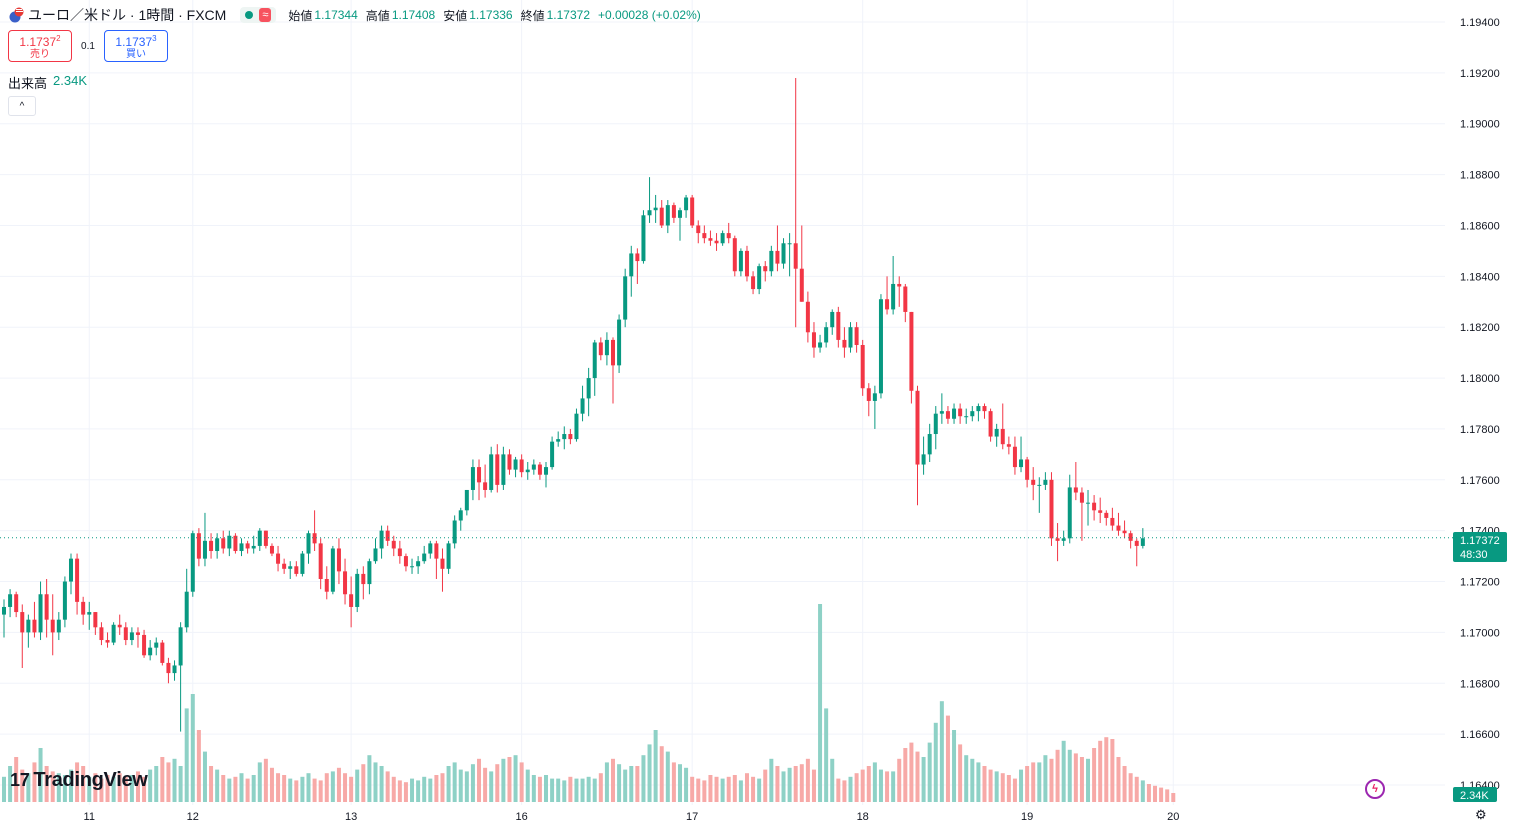 The height and width of the screenshot is (827, 1513). Describe the element at coordinates (258, 15) in the screenshot. I see `market-status: ≈` at that location.